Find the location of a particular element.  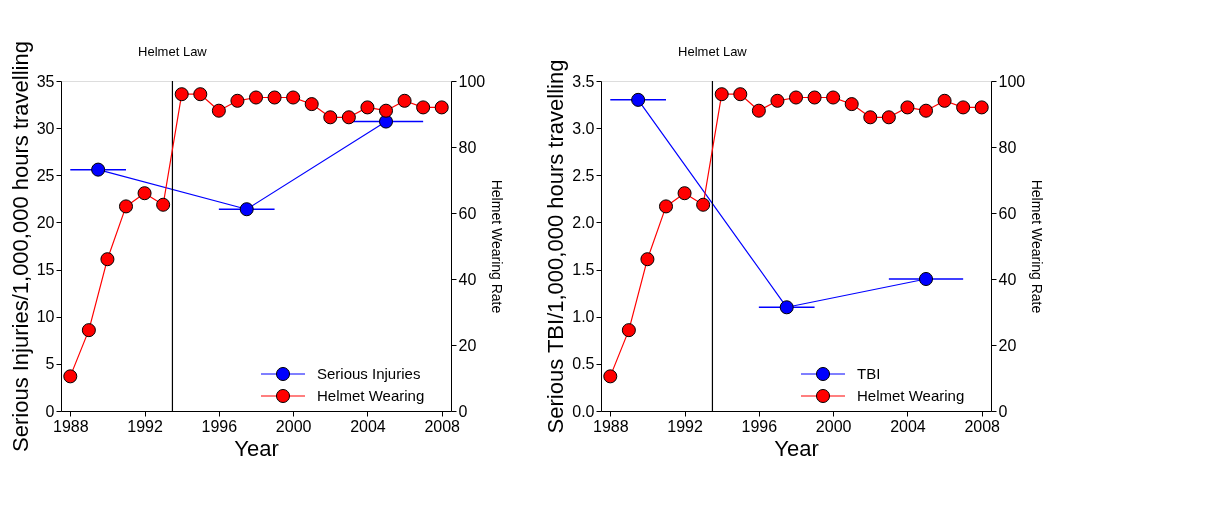

y-axis-title: Serious TBI/1,000,000 hours travelling is located at coordinates (556, 246).